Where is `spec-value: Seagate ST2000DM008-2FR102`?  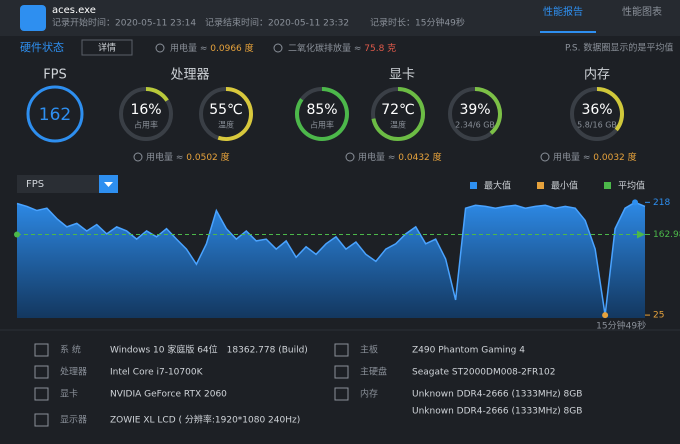
spec-value: Seagate ST2000DM008-2FR102 is located at coordinates (484, 373).